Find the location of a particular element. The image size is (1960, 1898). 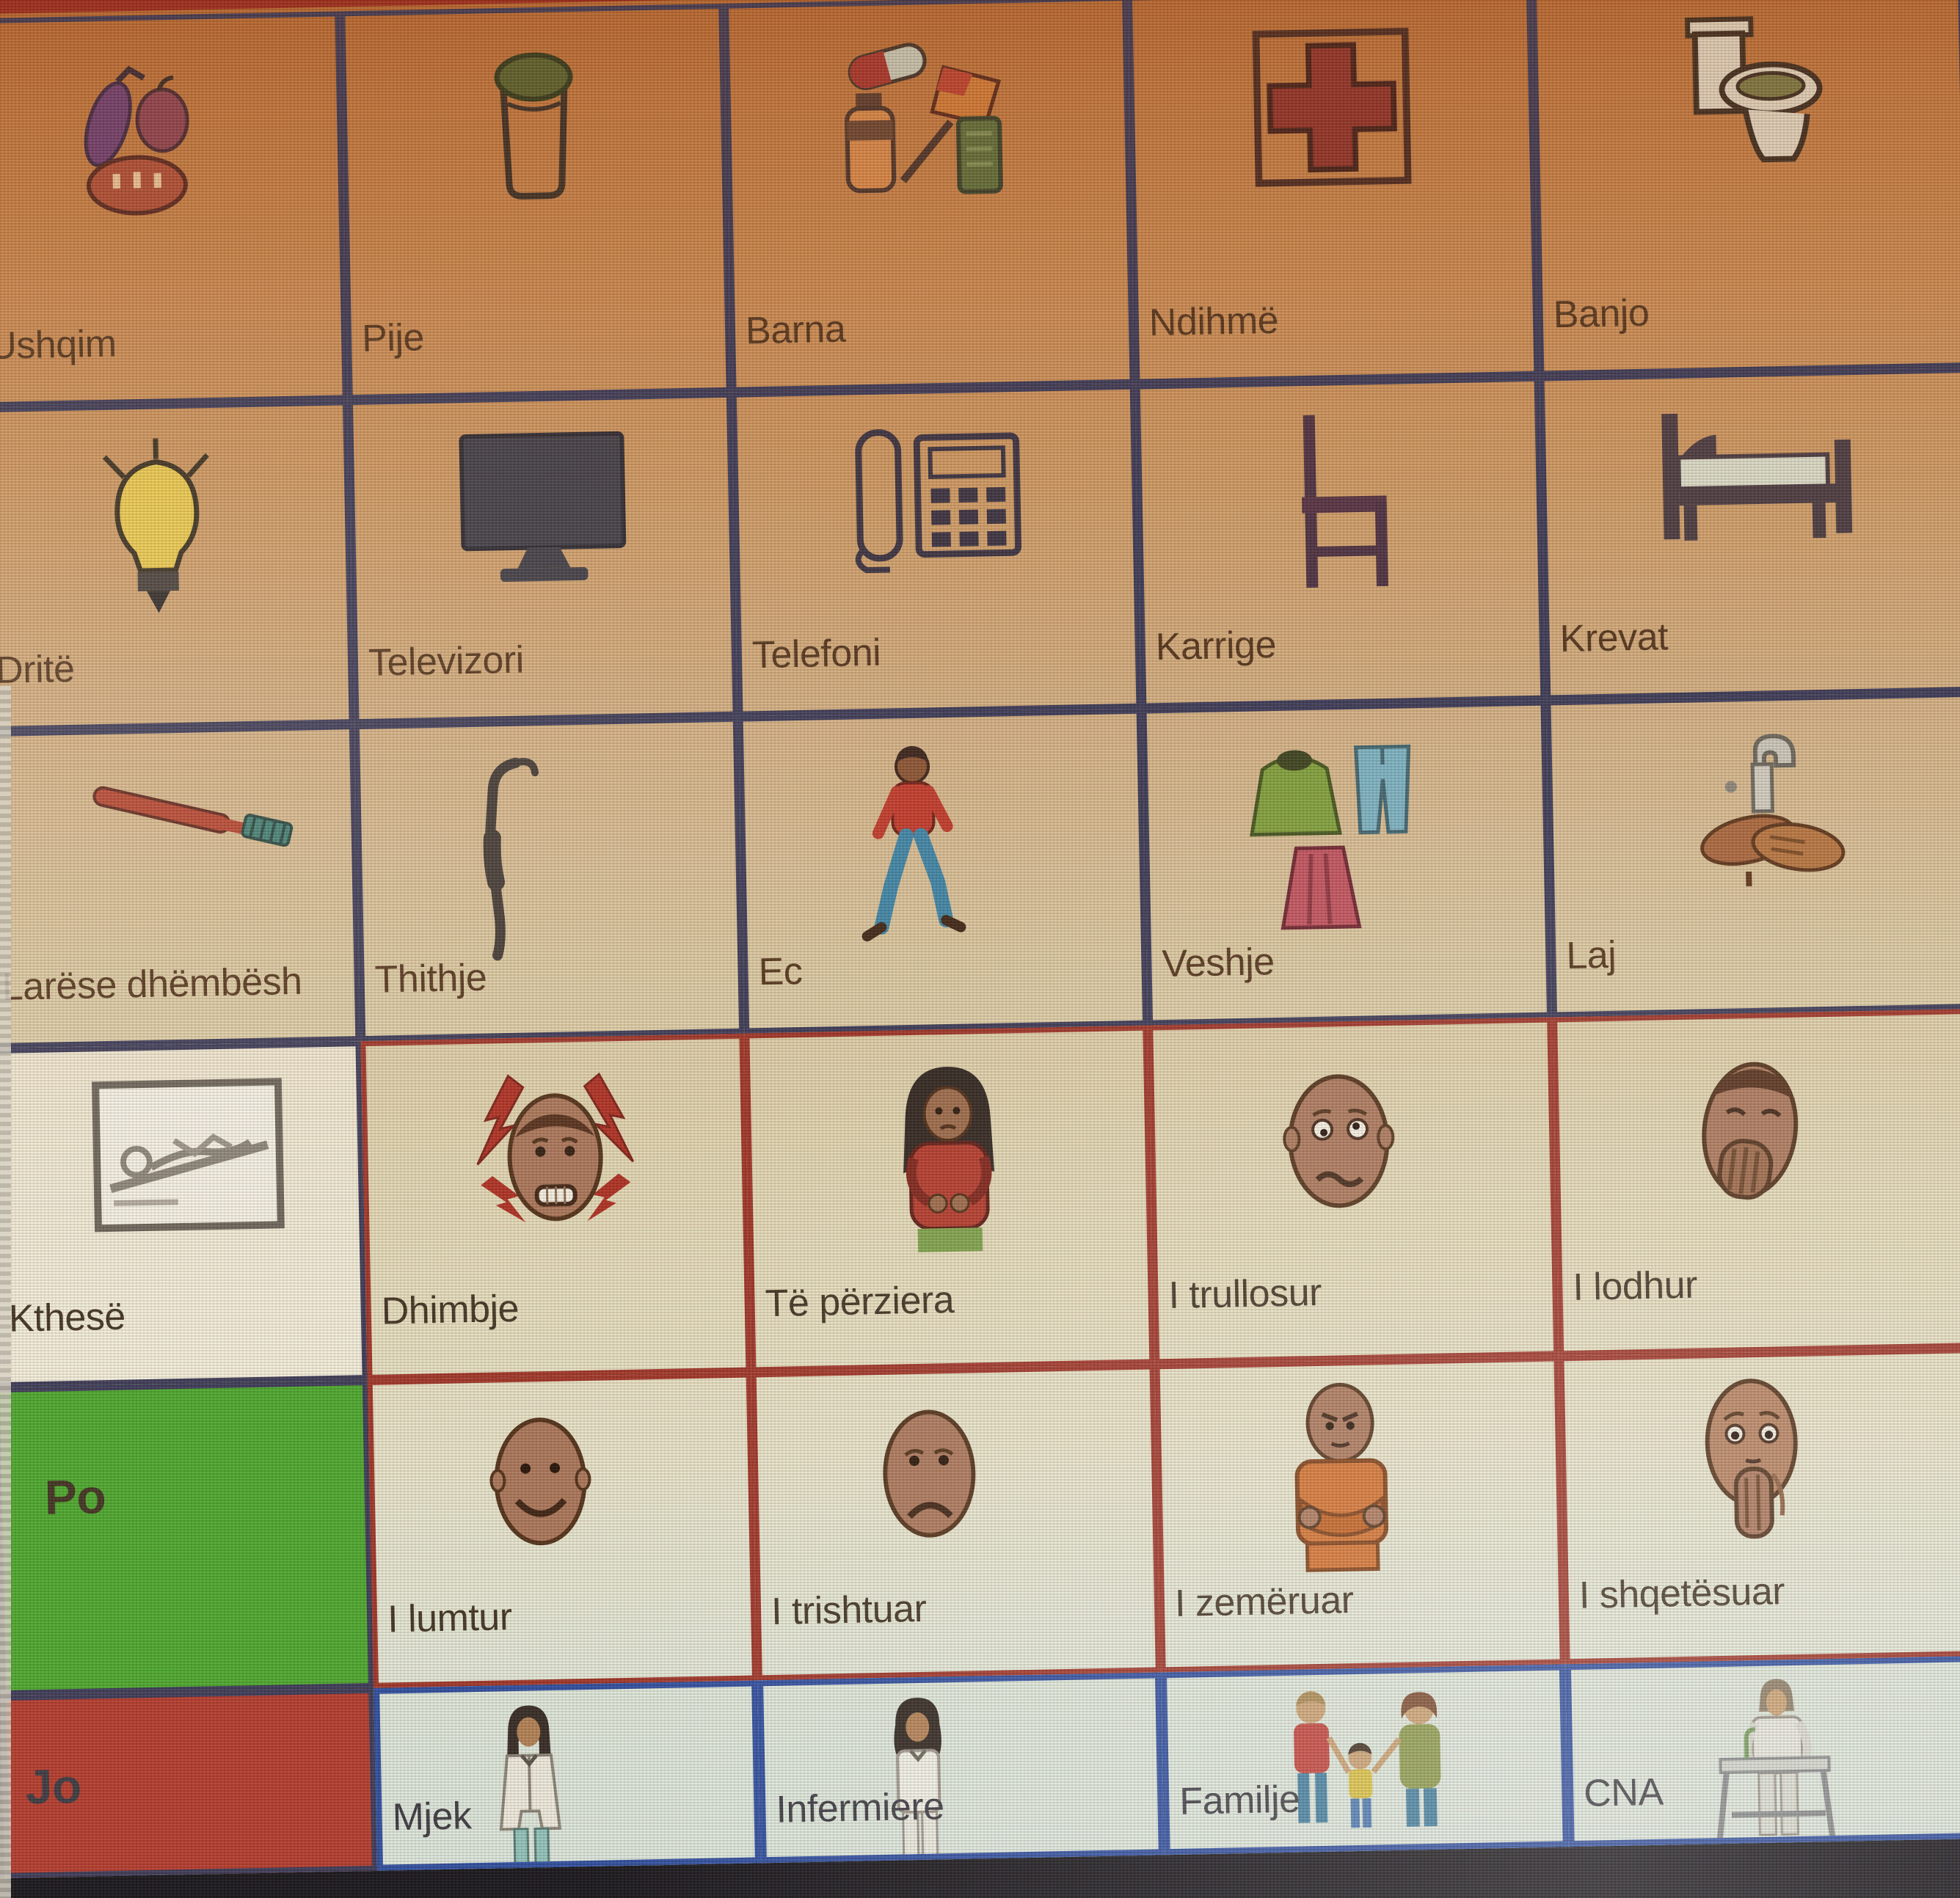

aac-cell-cna: CNA is located at coordinates (1762, 1751).